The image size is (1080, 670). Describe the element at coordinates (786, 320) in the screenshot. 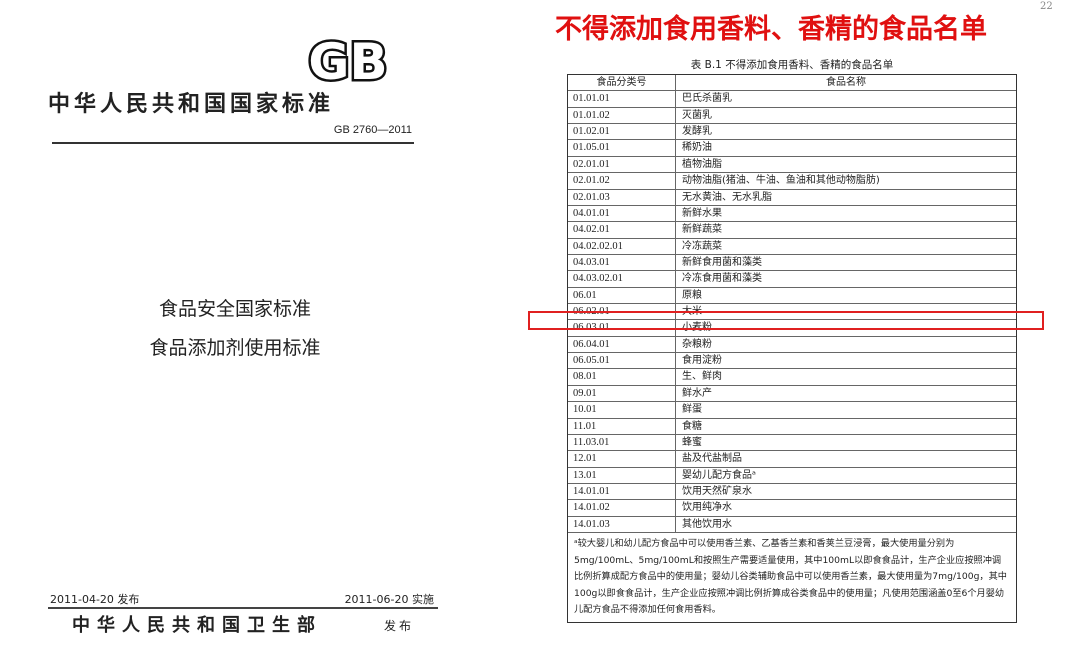

I see `highlight-box` at that location.